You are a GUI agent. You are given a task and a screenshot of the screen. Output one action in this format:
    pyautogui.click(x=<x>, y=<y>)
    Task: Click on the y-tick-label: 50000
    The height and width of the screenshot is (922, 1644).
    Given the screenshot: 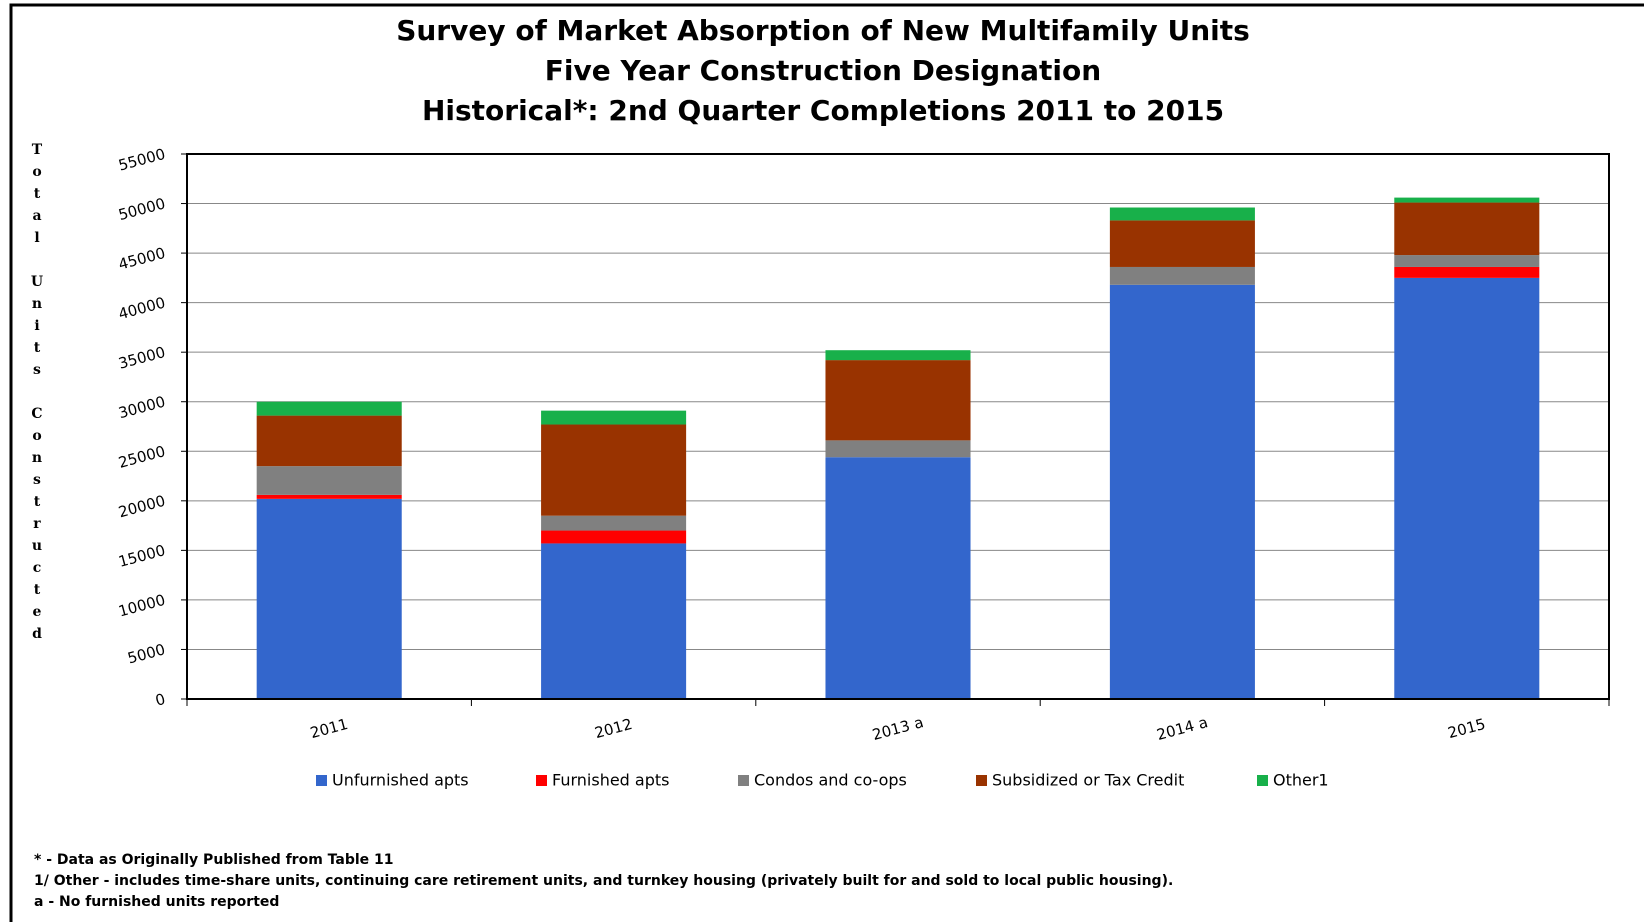 What is the action you would take?
    pyautogui.click(x=141, y=209)
    